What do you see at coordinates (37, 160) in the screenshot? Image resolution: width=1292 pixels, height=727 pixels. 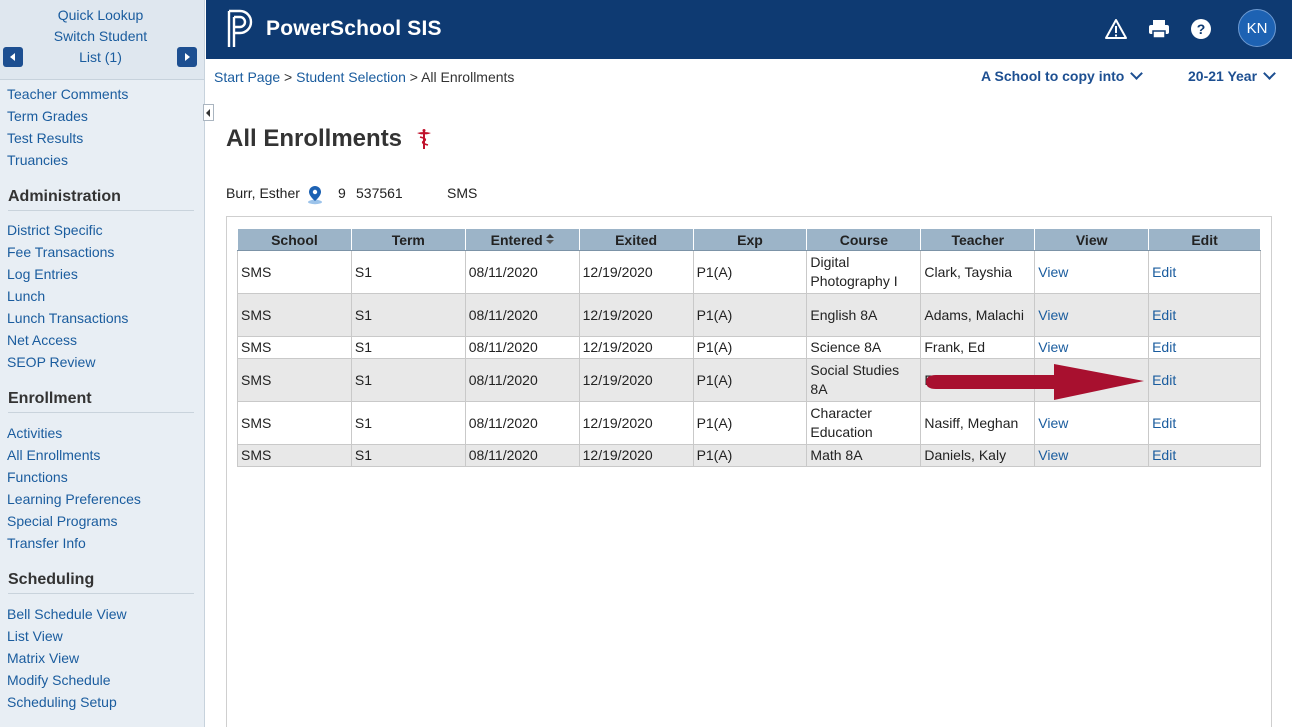 I see `sidebar-item-truancies: Truancies` at bounding box center [37, 160].